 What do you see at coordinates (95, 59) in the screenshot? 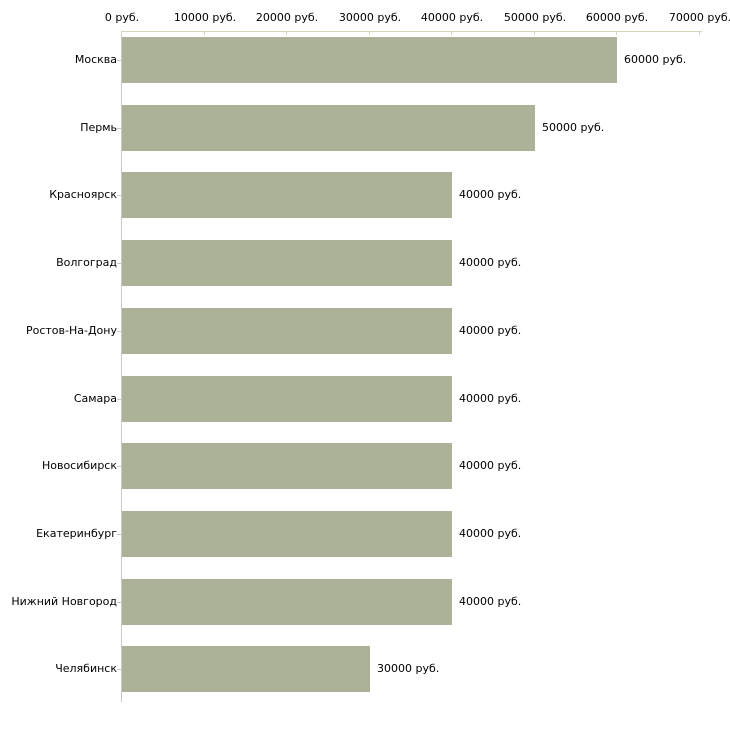
I see `category-label: Москва` at bounding box center [95, 59].